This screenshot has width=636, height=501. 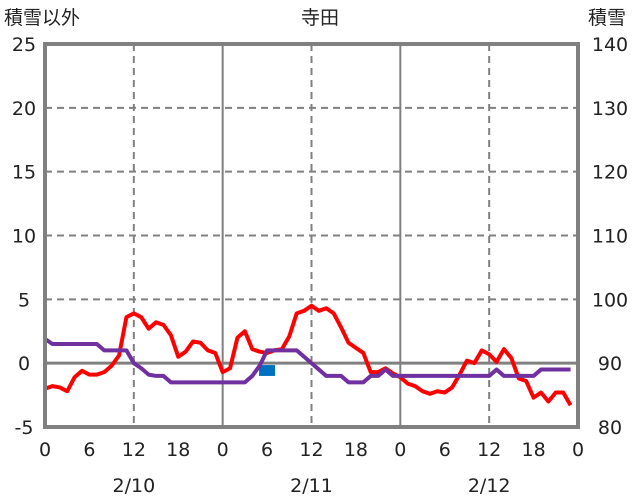 What do you see at coordinates (607, 18) in the screenshot?
I see `right-axis-label: 積雪` at bounding box center [607, 18].